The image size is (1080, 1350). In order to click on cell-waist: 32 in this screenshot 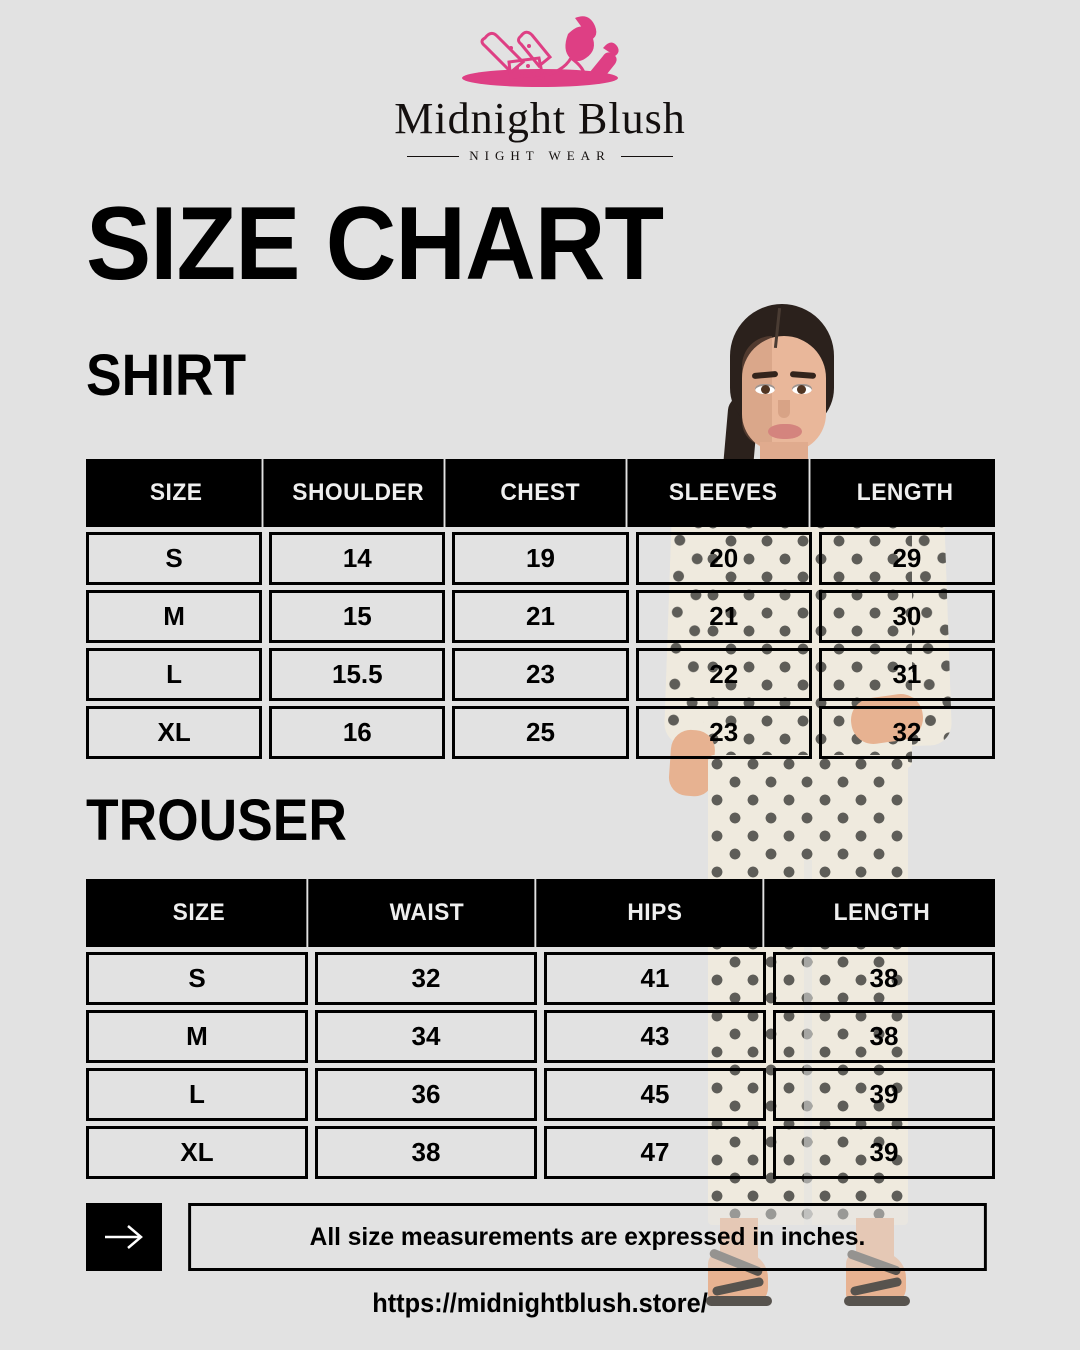, I will do `click(426, 978)`.